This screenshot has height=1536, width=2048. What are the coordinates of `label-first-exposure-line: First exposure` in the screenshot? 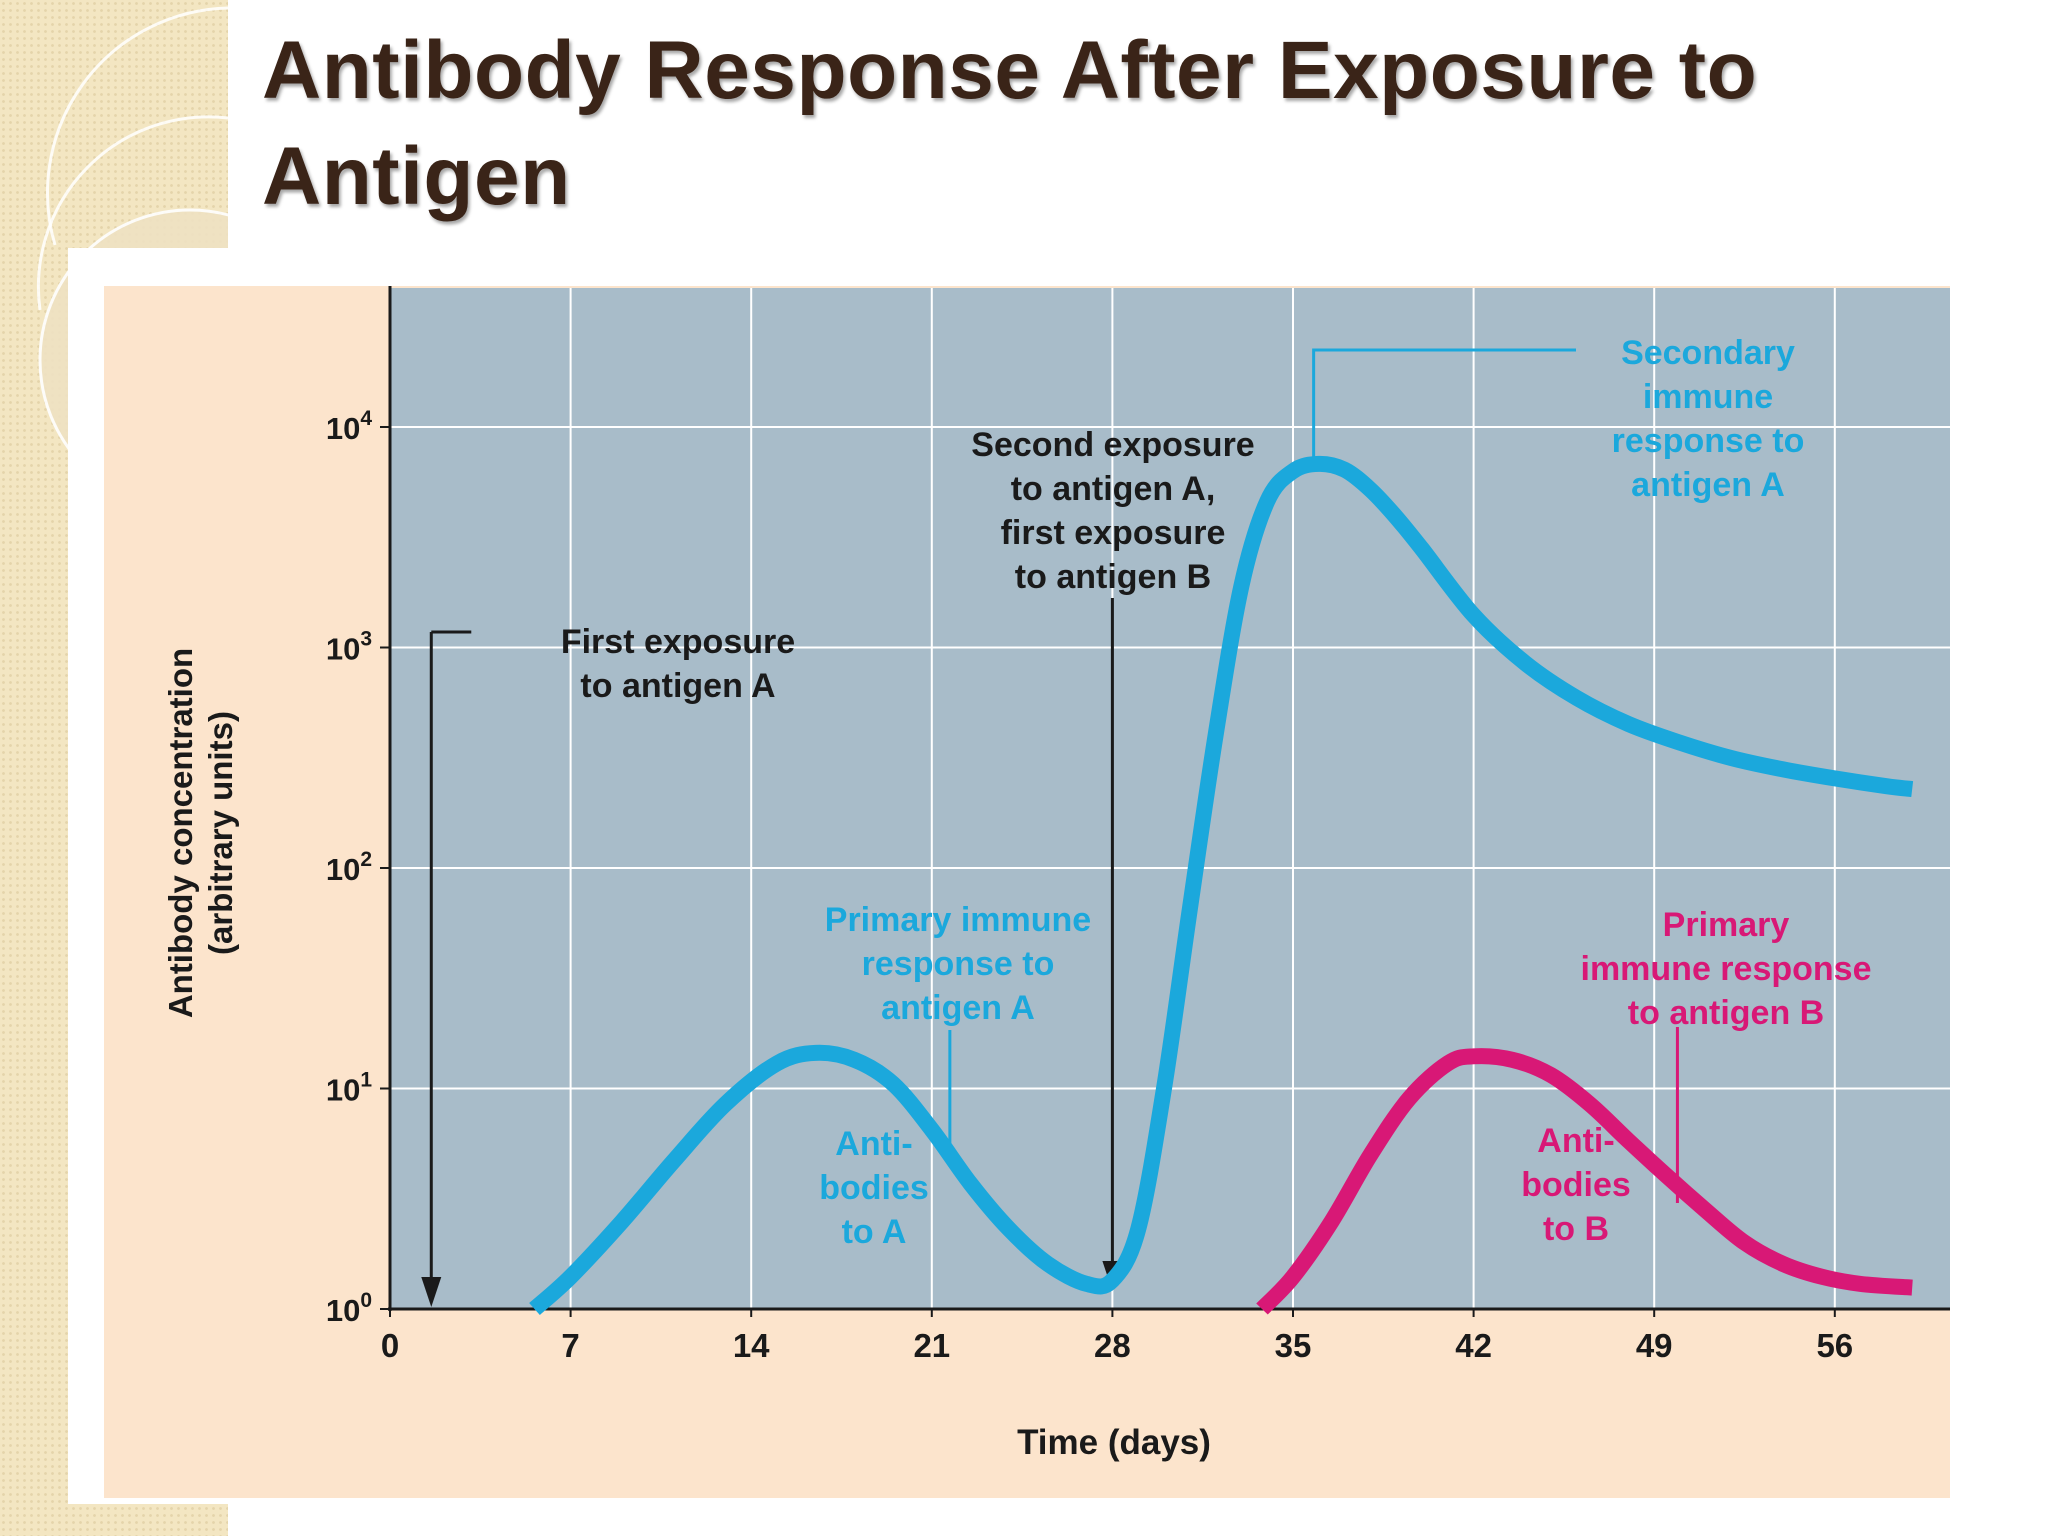 It's located at (678, 642).